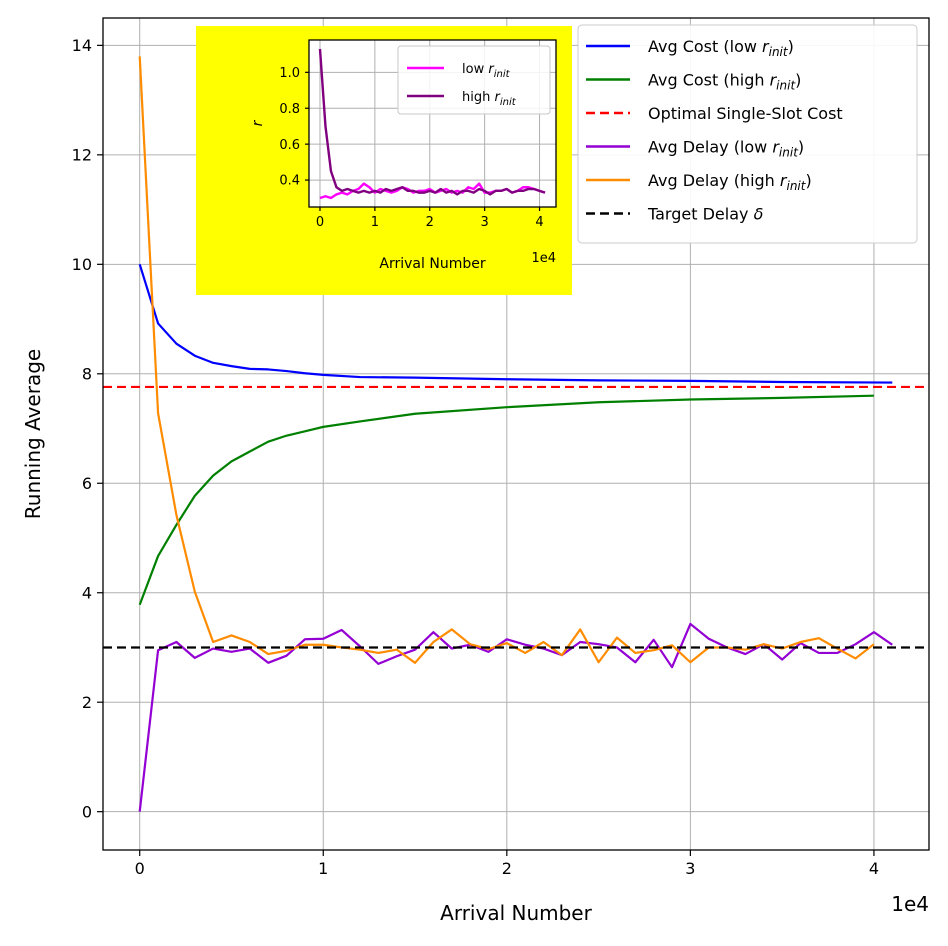  I want to click on inset-ytick-label: 0.8, so click(289, 109).